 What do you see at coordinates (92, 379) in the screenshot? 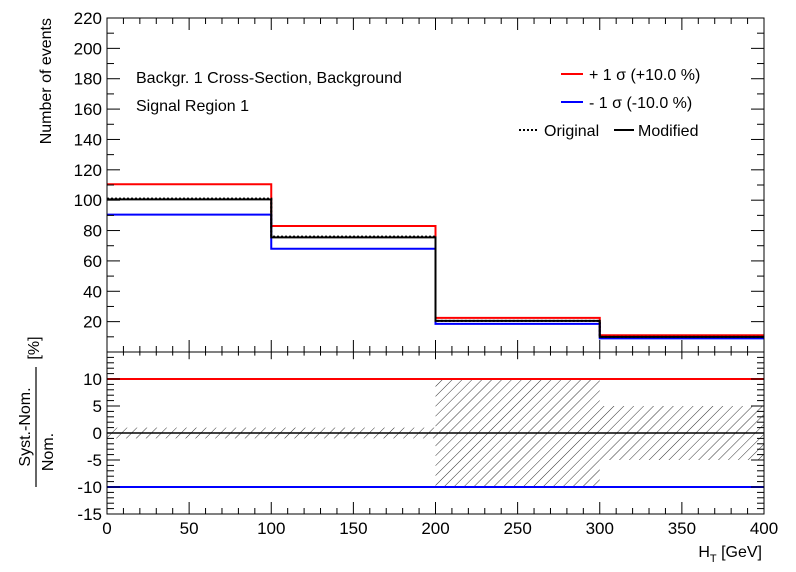
I see `ratio-y-tick-label: 10` at bounding box center [92, 379].